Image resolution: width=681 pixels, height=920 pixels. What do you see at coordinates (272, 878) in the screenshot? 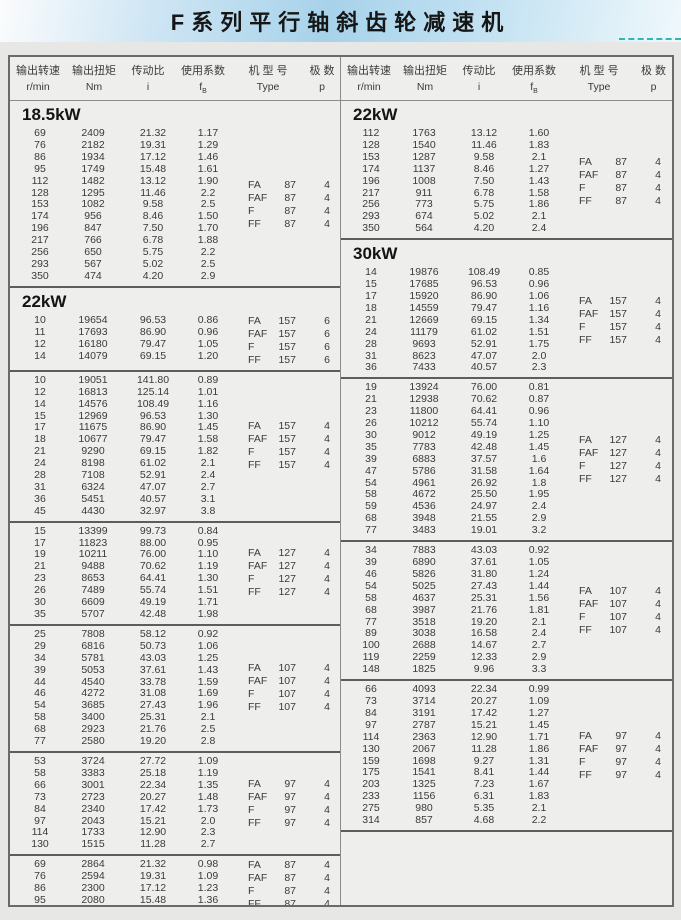
I see `type-name: FAF 87` at bounding box center [272, 878].